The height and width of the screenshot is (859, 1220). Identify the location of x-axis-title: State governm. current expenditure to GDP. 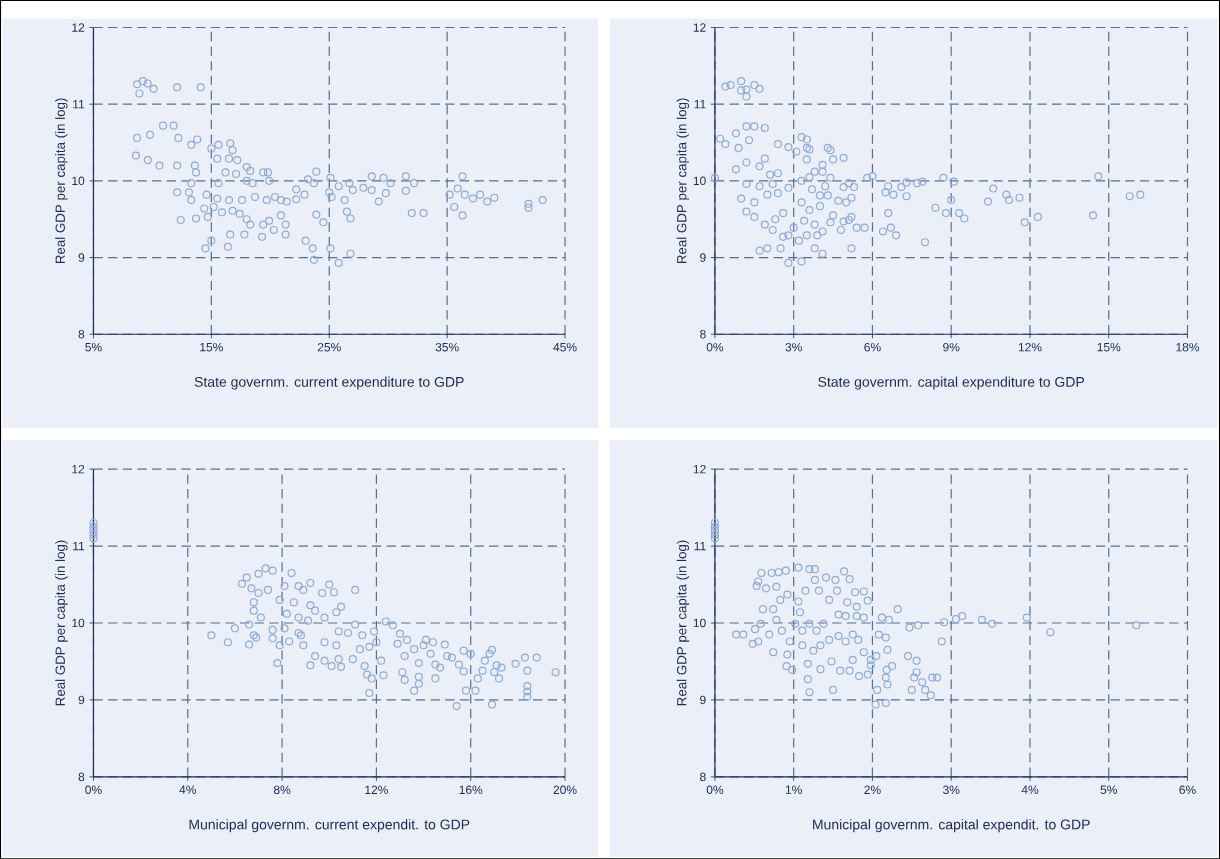
(329, 383).